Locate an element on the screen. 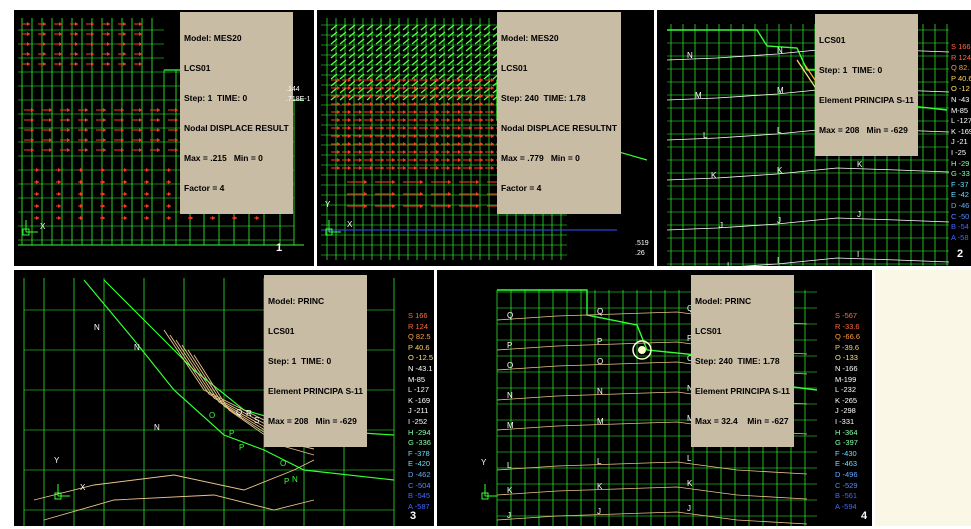 The height and width of the screenshot is (529, 971). legend-entry: A -594 is located at coordinates (846, 506).